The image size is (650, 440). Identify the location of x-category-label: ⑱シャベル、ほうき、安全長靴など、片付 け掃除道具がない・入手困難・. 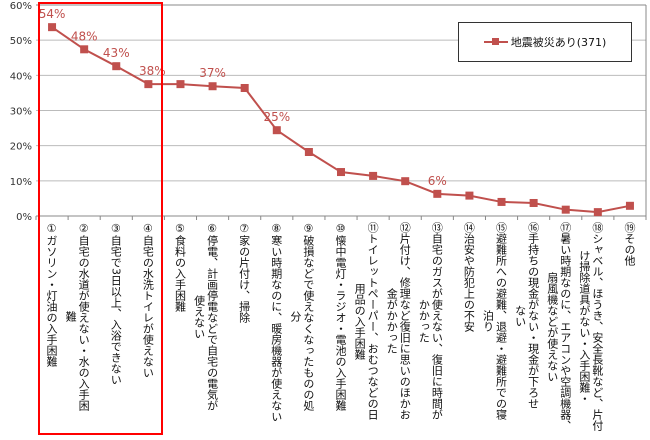
(591, 326).